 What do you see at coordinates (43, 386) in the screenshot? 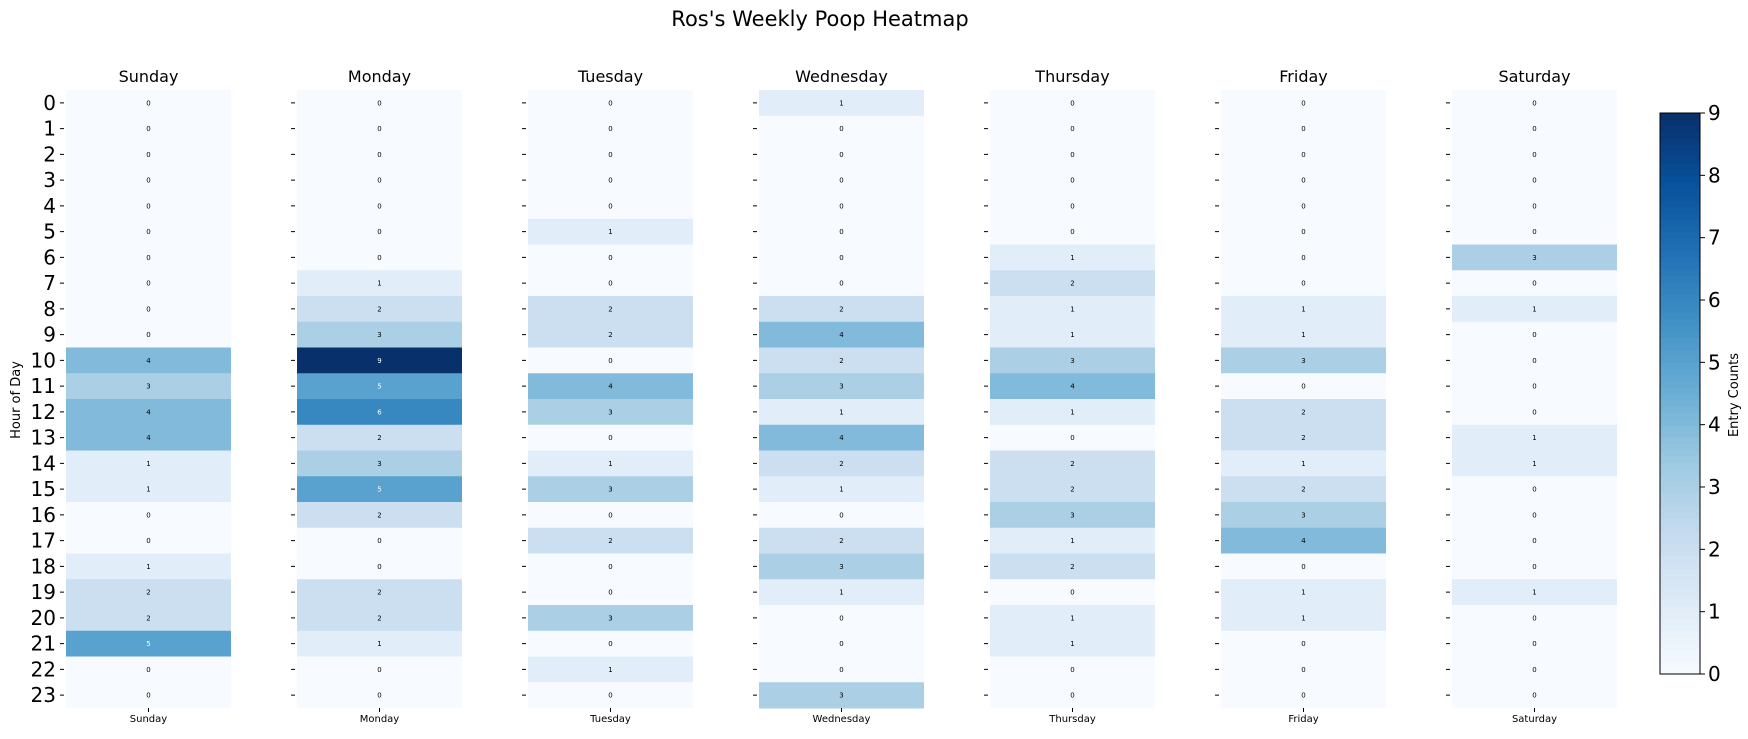
I see `y-tick-label: 11` at bounding box center [43, 386].